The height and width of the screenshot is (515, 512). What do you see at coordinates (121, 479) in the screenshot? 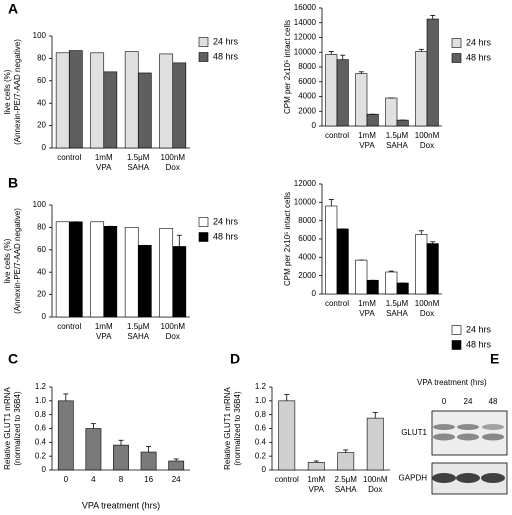
I see `x-tick-label: 8` at bounding box center [121, 479].